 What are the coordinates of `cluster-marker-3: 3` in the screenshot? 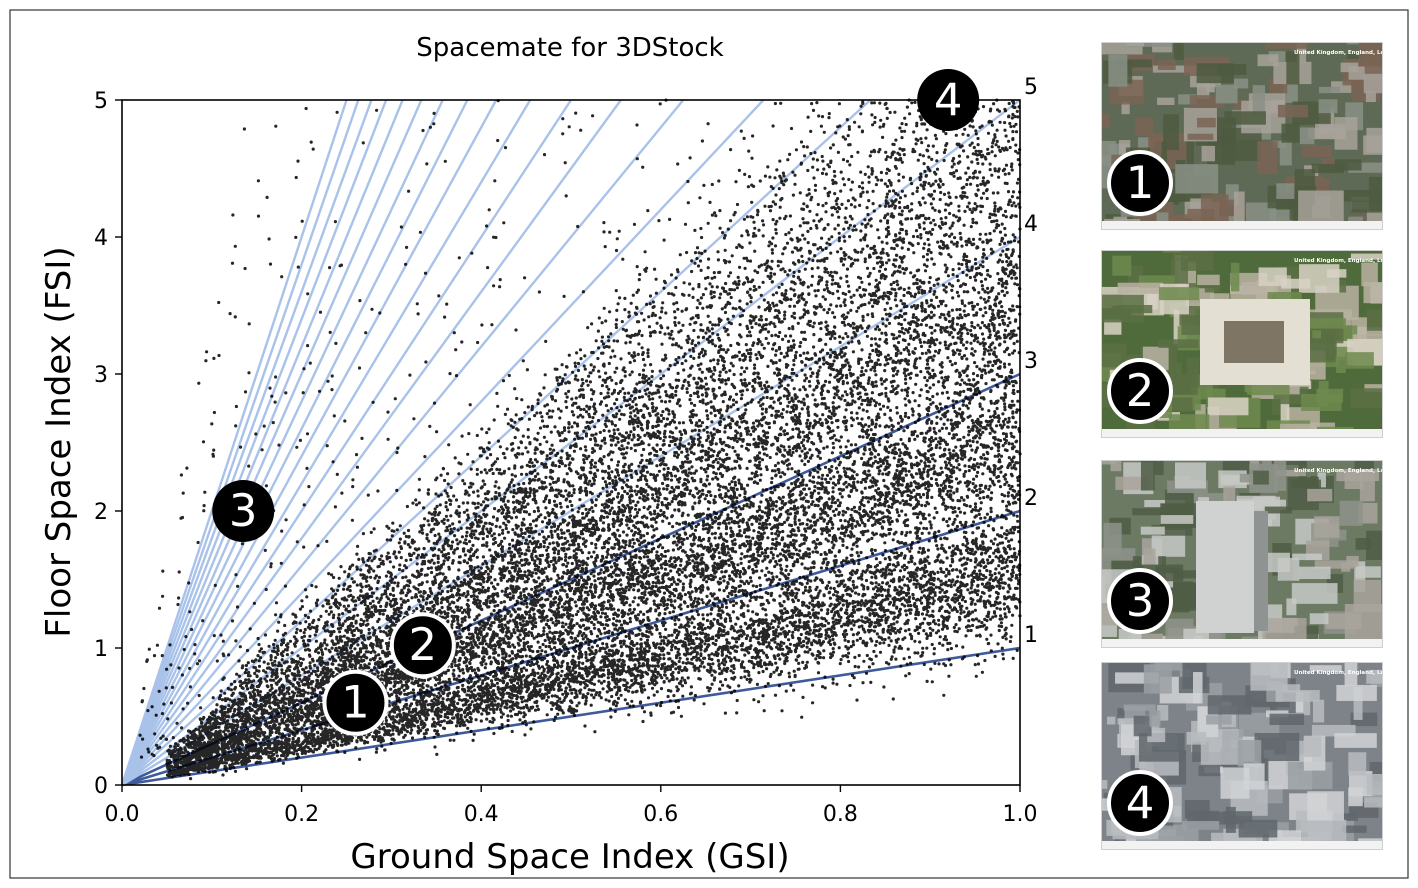 It's located at (243, 511).